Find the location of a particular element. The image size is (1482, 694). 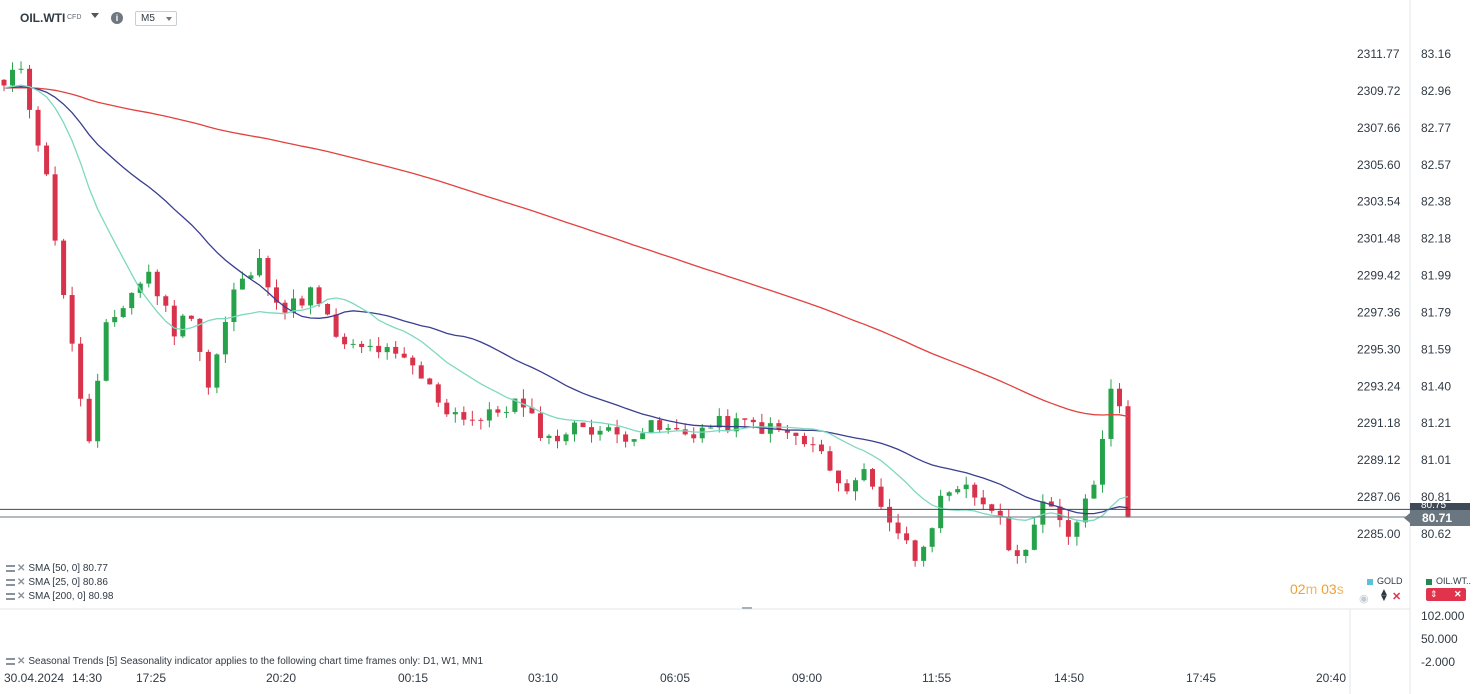

countdown-seconds: 03 is located at coordinates (1329, 589).